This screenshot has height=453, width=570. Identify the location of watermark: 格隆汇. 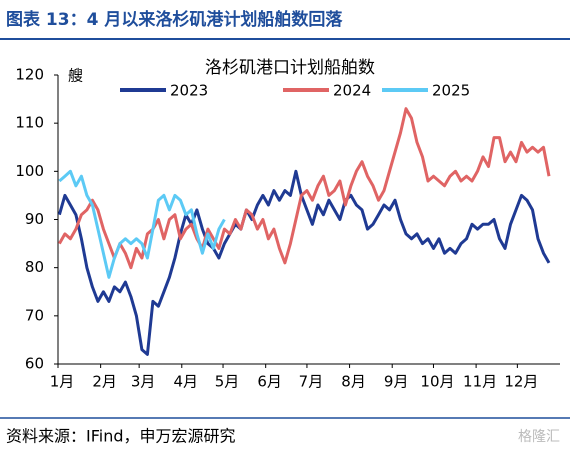
(539, 437).